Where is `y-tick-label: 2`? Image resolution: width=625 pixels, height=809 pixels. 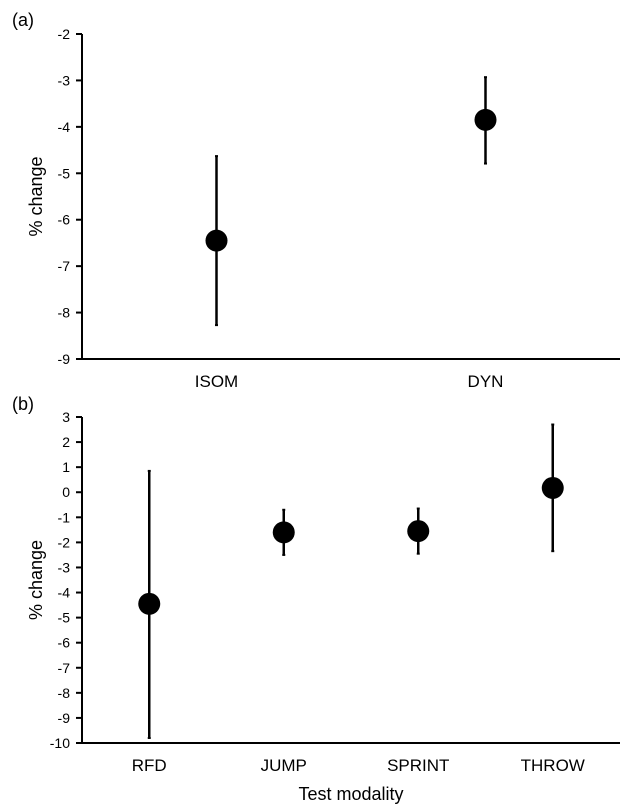
y-tick-label: 2 is located at coordinates (66, 442).